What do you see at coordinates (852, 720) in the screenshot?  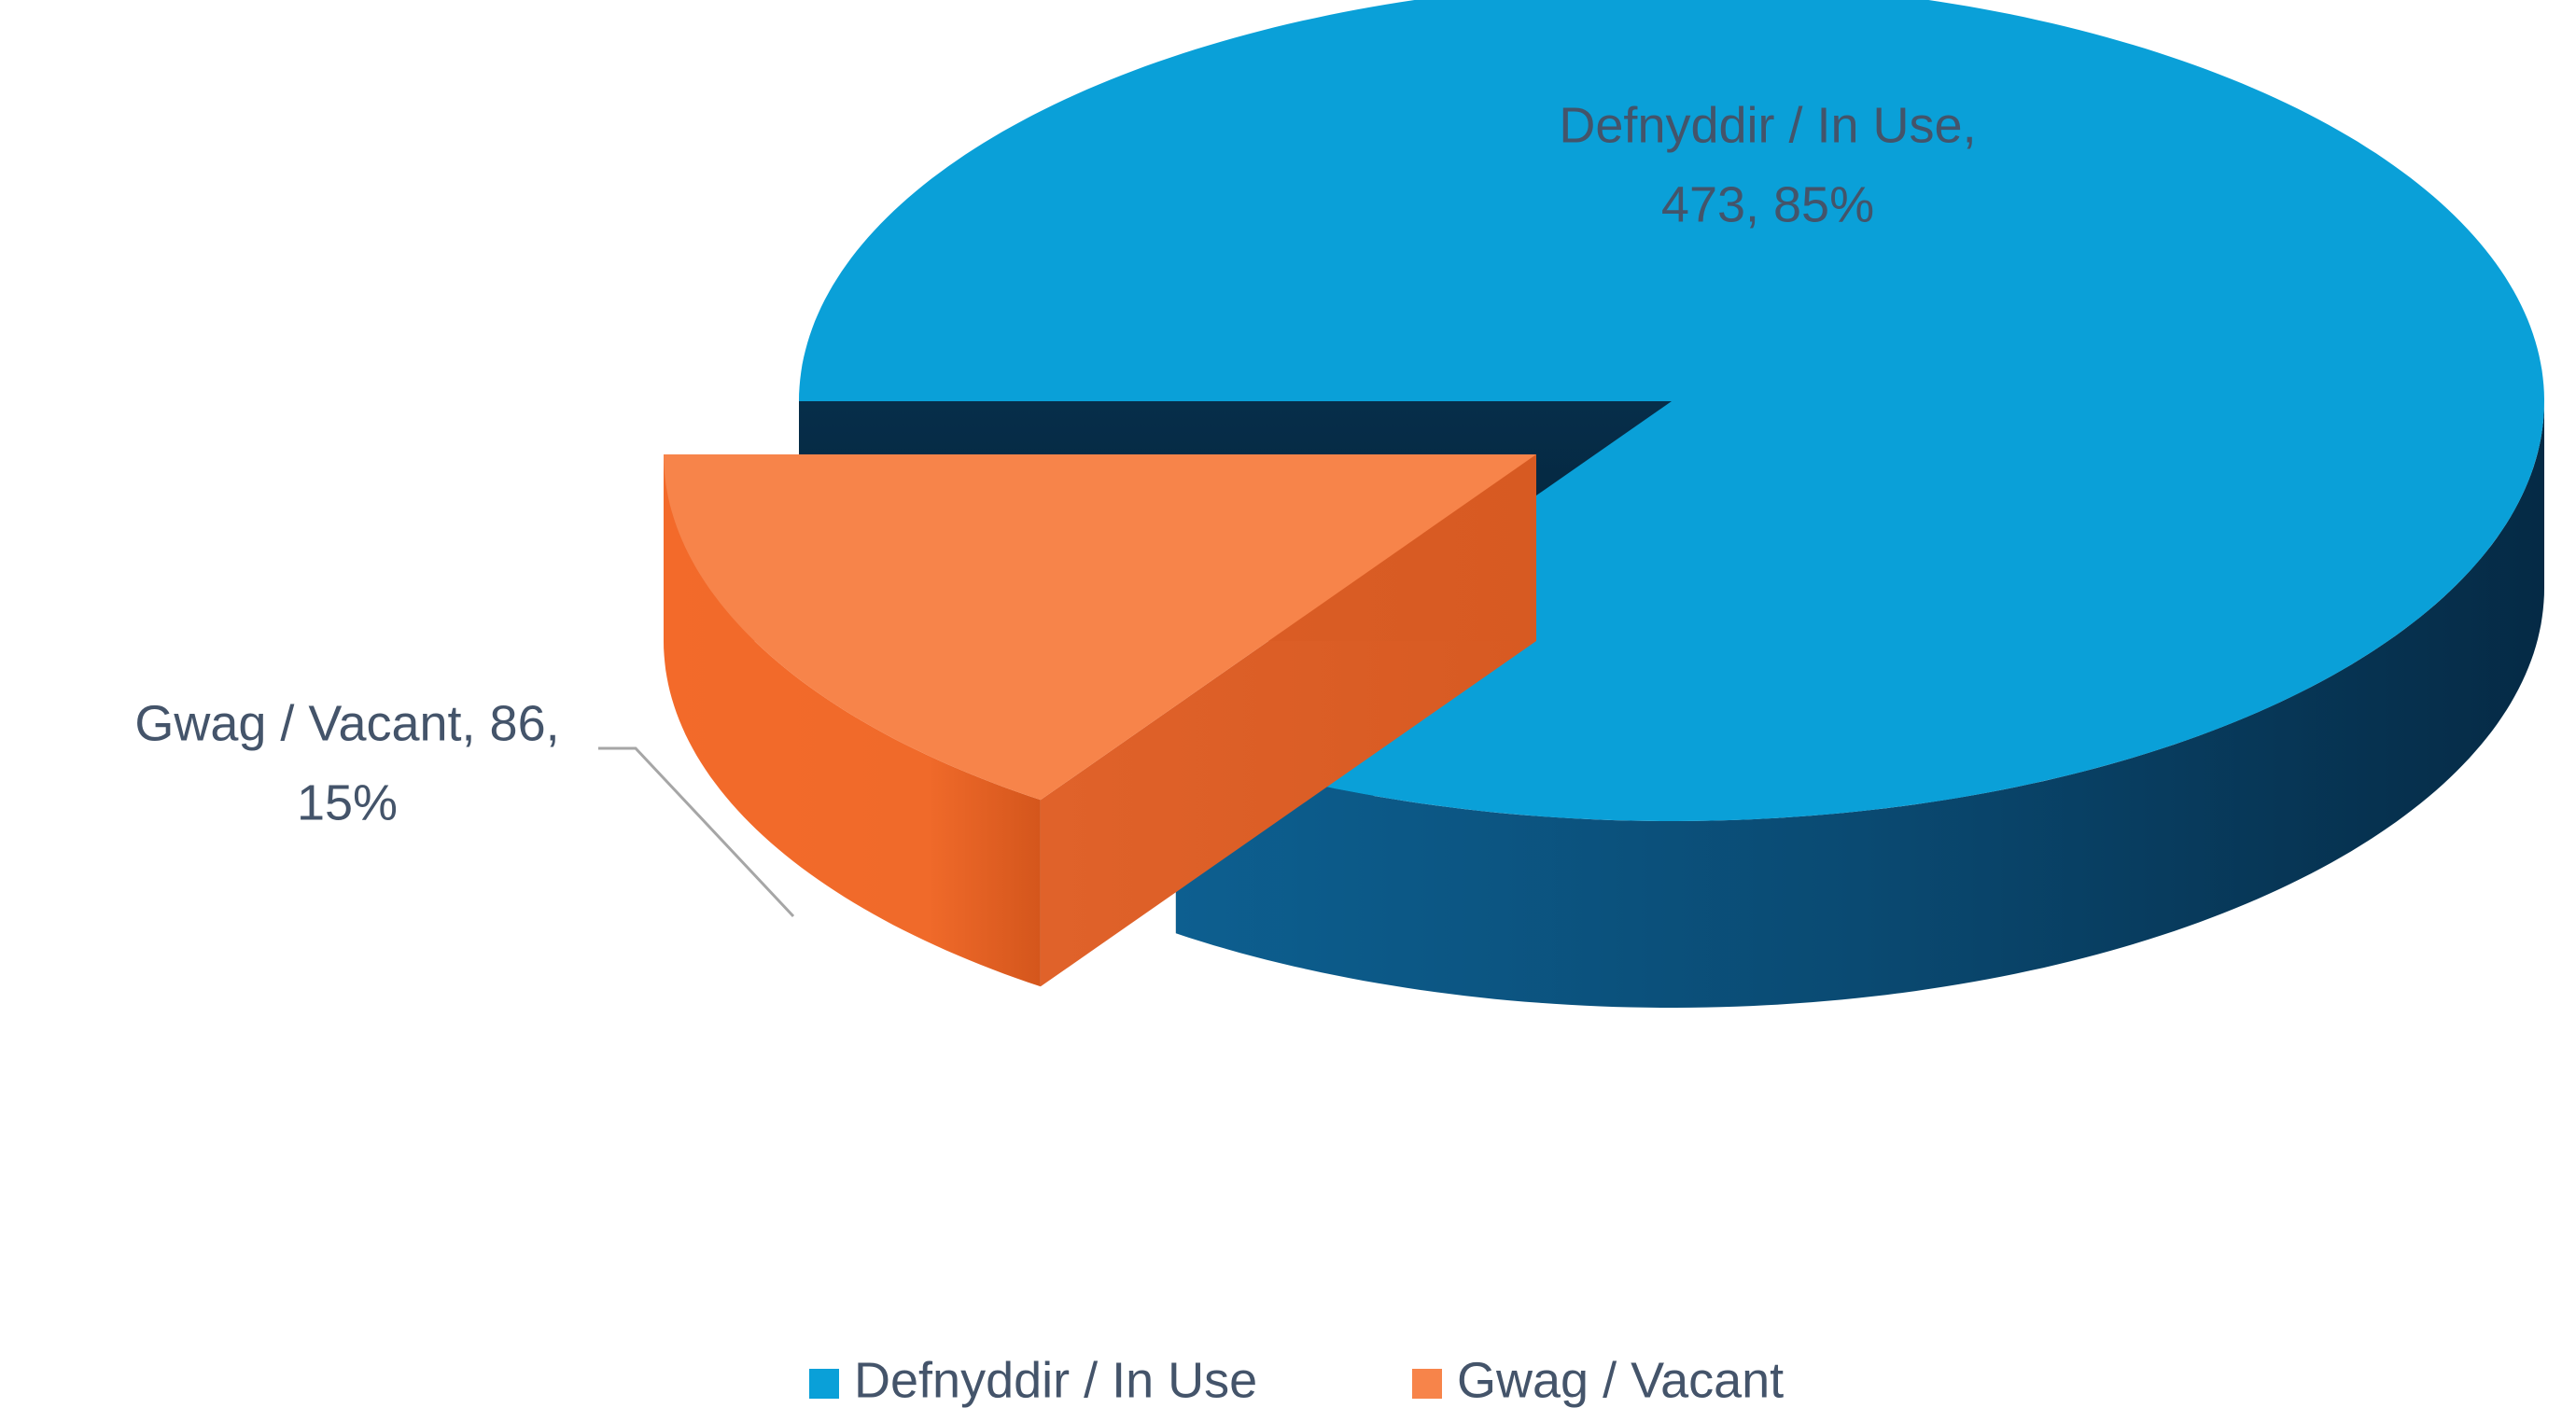 I see `slice-side` at bounding box center [852, 720].